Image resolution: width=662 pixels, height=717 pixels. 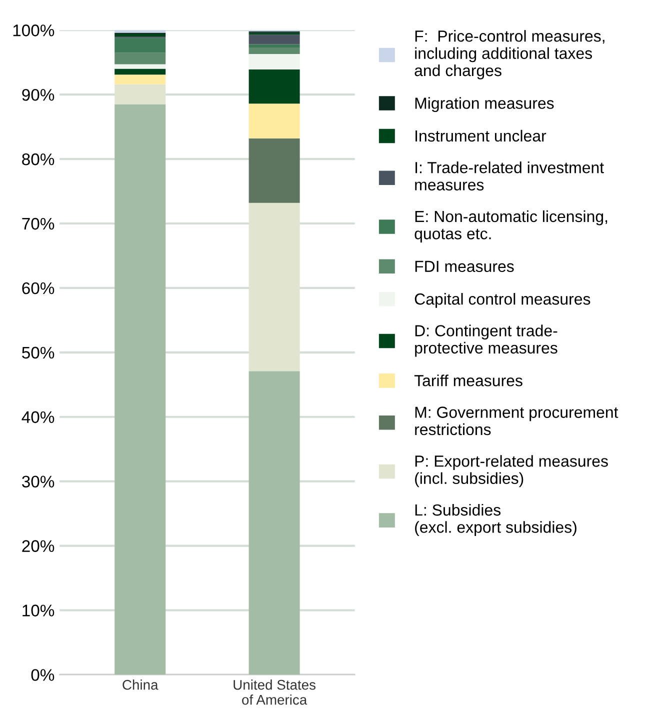 What do you see at coordinates (38, 224) in the screenshot?
I see `y-tick-label: 70%` at bounding box center [38, 224].